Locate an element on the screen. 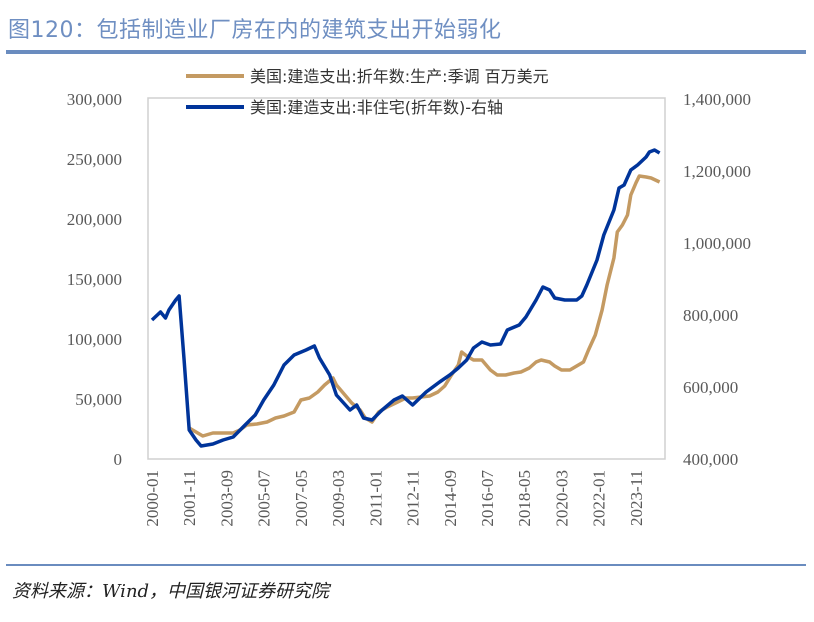 The height and width of the screenshot is (622, 814). left-axis-tick-label: 300,000 is located at coordinates (94, 99).